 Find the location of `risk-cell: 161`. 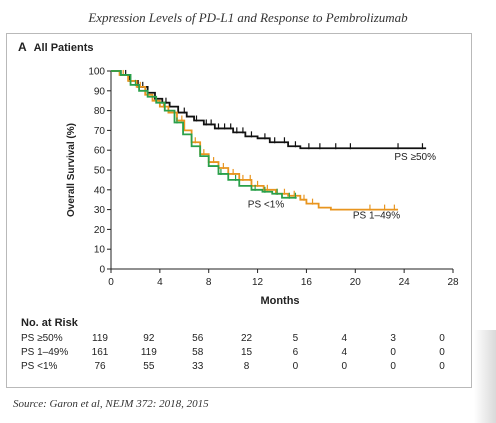

risk-cell: 161 is located at coordinates (100, 352).